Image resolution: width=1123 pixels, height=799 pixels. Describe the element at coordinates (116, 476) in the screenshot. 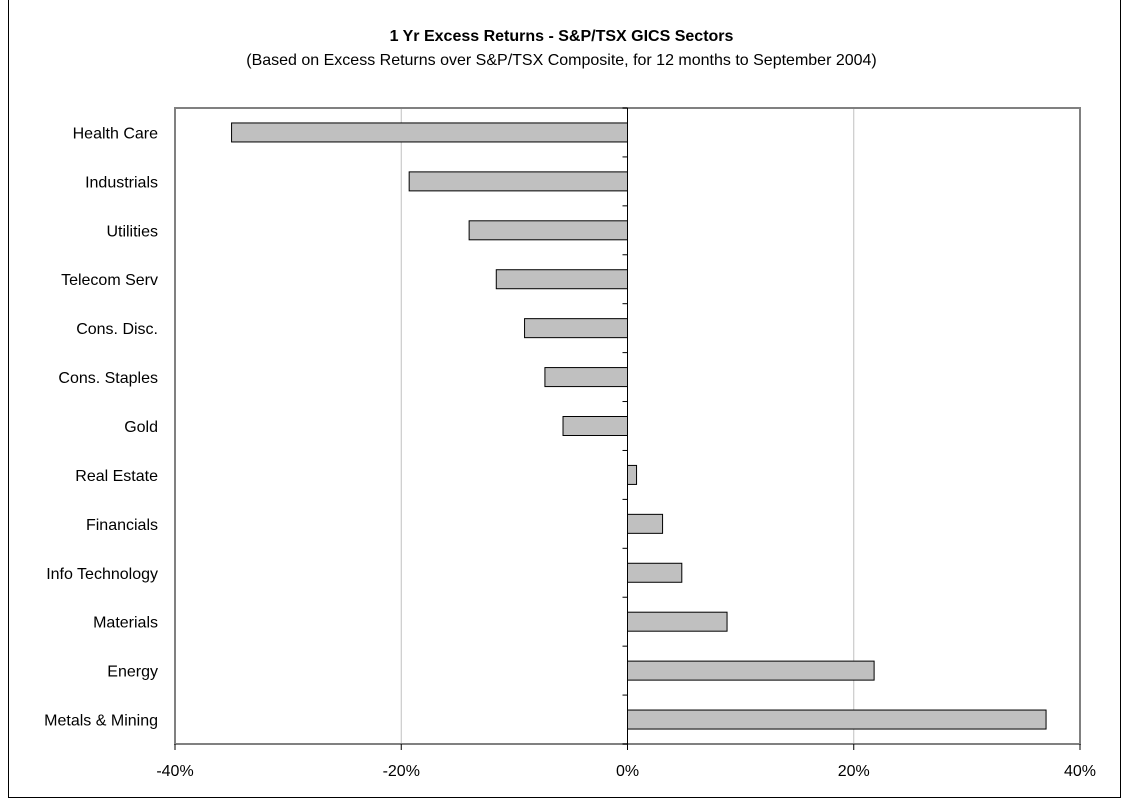

I see `category-label: Real Estate` at that location.